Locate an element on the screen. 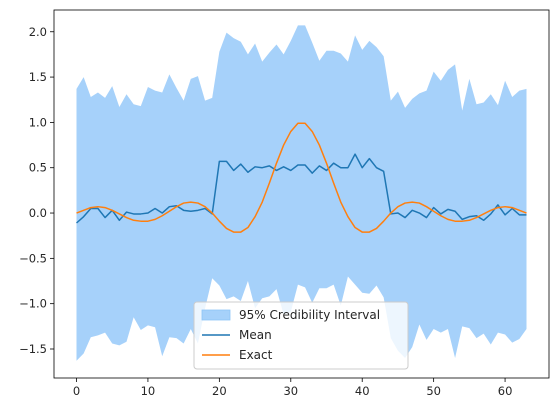 This screenshot has height=413, width=559. legend-box is located at coordinates (301, 335).